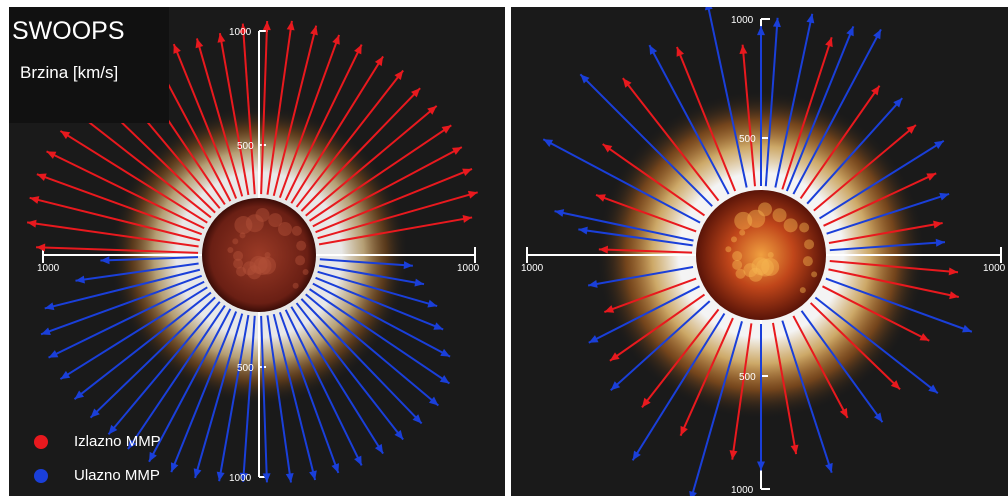 The height and width of the screenshot is (503, 1008). Describe the element at coordinates (41, 475) in the screenshot. I see `legend-blue-dot-icon` at that location.